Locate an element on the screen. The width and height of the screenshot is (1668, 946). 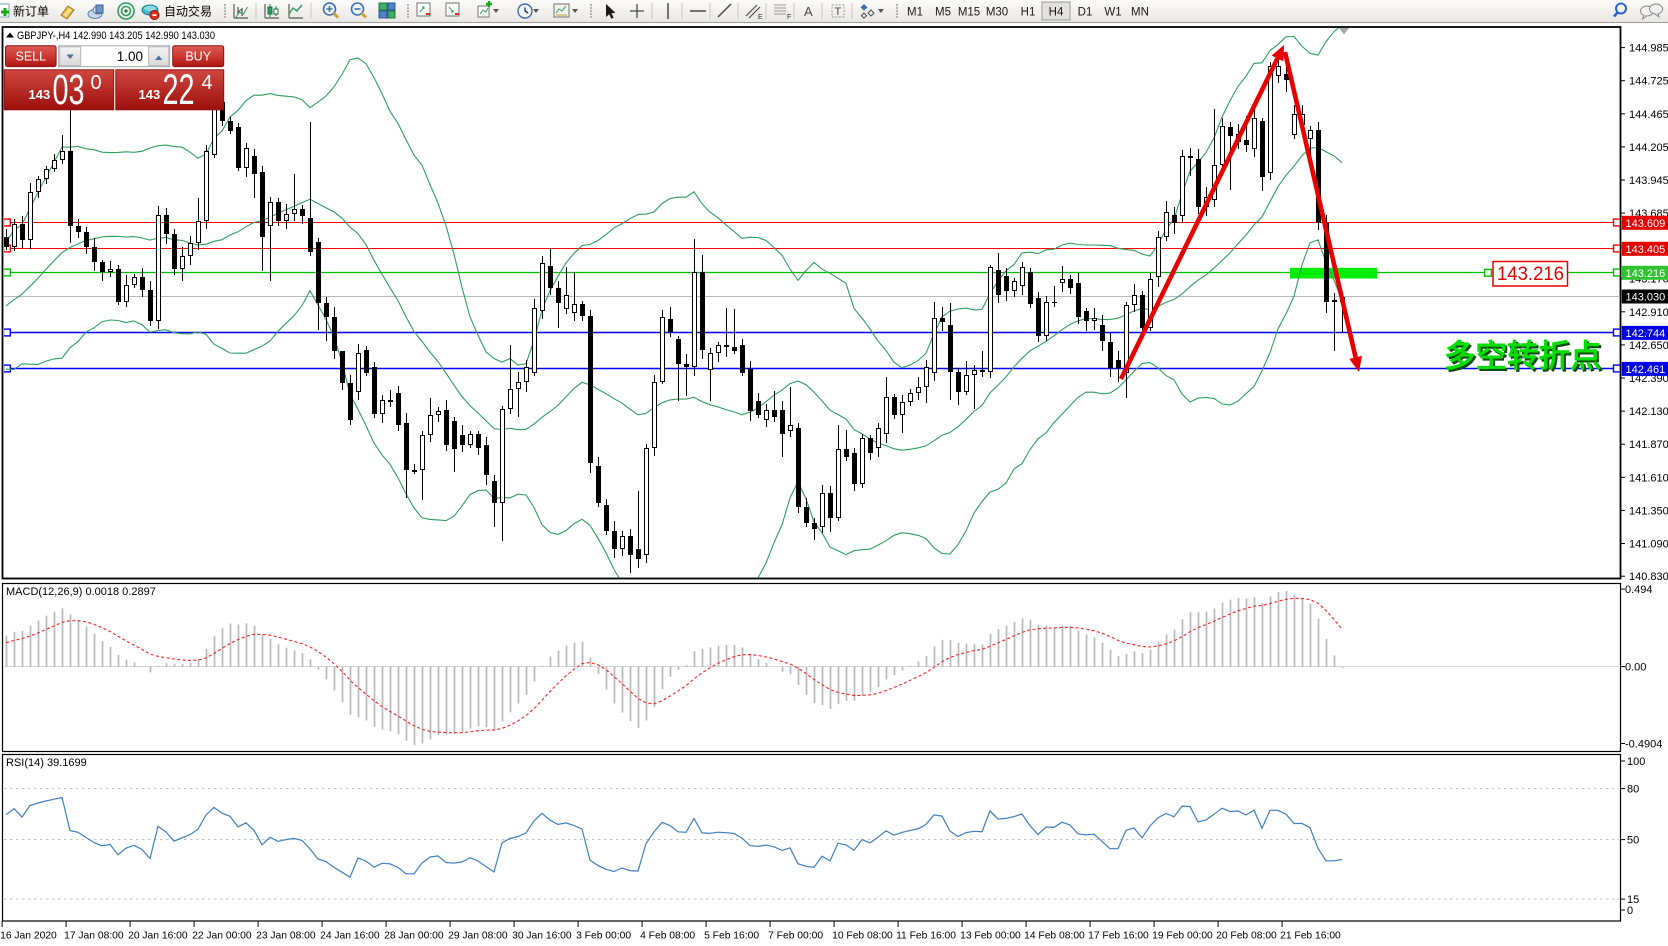
svg-text: A is located at coordinates (808, 11).